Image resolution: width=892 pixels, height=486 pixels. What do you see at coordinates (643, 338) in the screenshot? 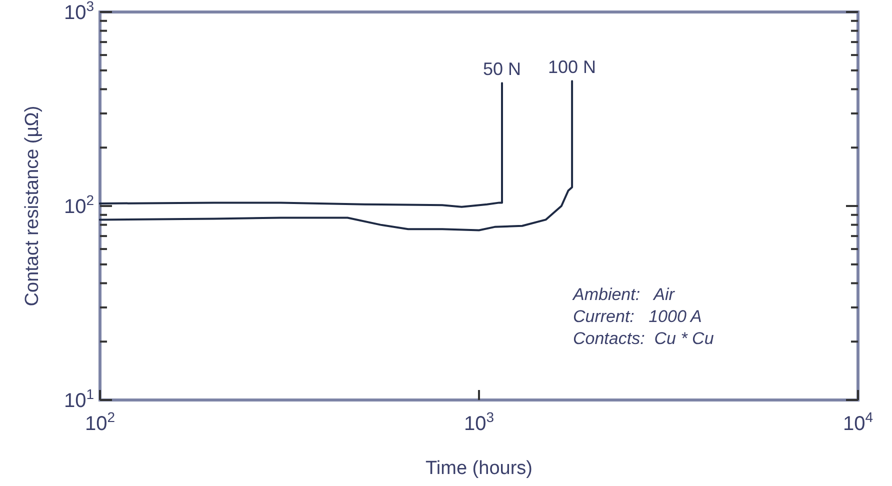
I see `annotation: Contacts: Cu * Cu` at bounding box center [643, 338].